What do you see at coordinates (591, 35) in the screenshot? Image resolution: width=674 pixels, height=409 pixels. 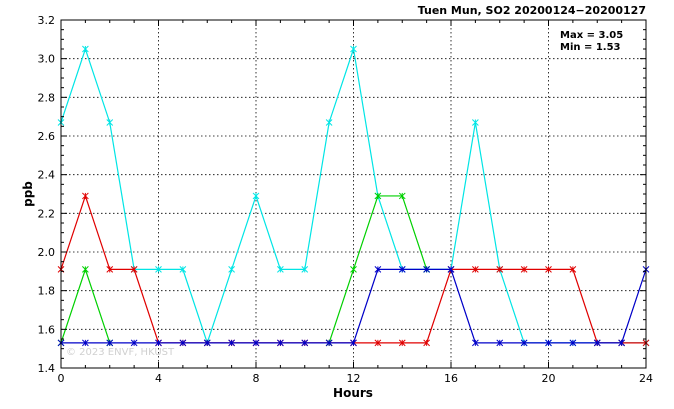 I see `max-label: Max = 3.05` at bounding box center [591, 35].